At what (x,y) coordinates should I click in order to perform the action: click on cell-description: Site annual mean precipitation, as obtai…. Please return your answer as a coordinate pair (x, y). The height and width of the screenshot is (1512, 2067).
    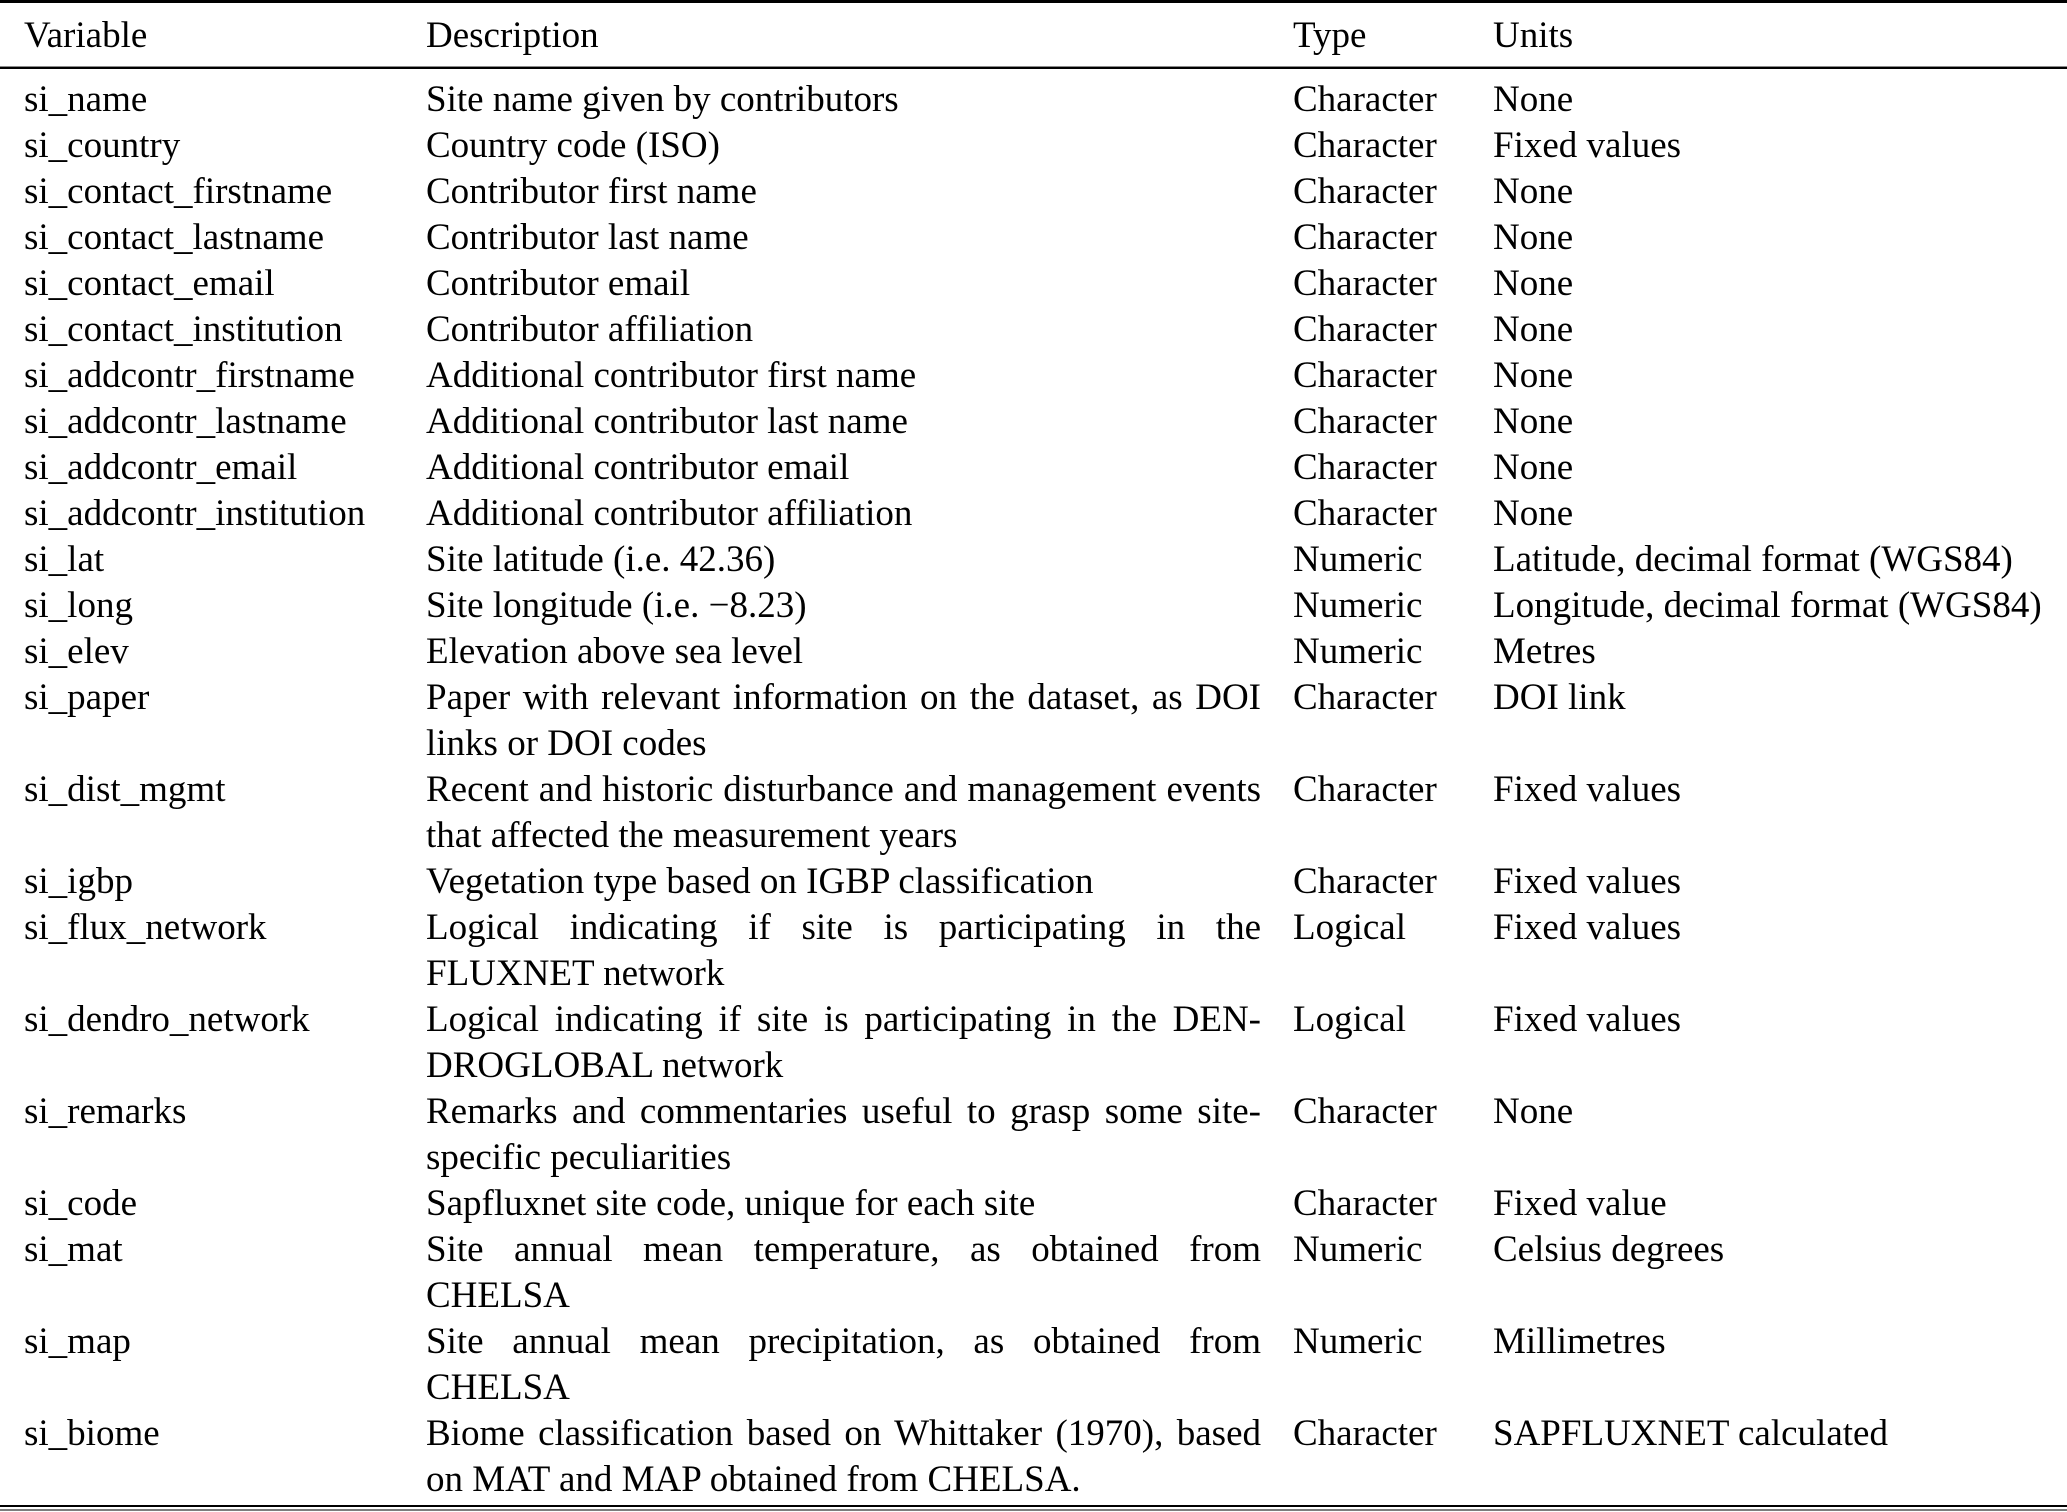
    Looking at the image, I should click on (843, 1364).